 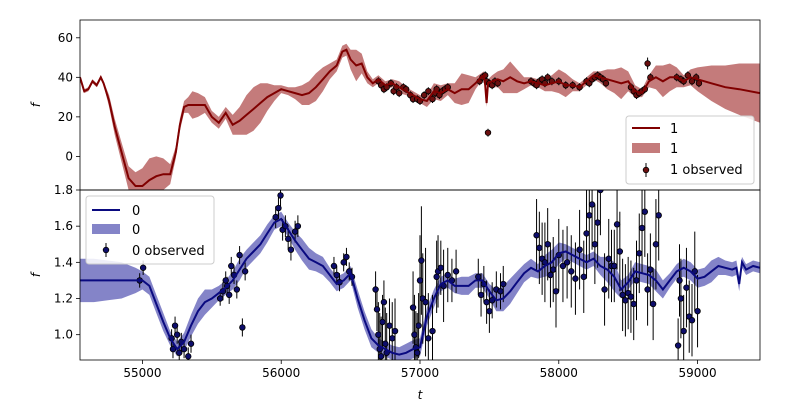 What do you see at coordinates (136, 211) in the screenshot?
I see `bottom-legend-line-label: 0` at bounding box center [136, 211].